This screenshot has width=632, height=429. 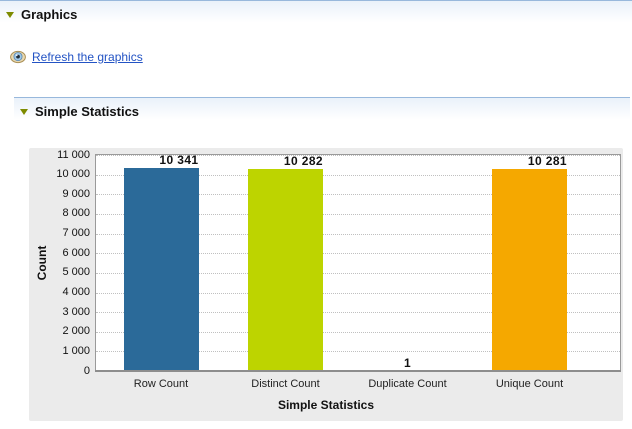 I want to click on y-tick-label: 6 000, so click(x=76, y=252).